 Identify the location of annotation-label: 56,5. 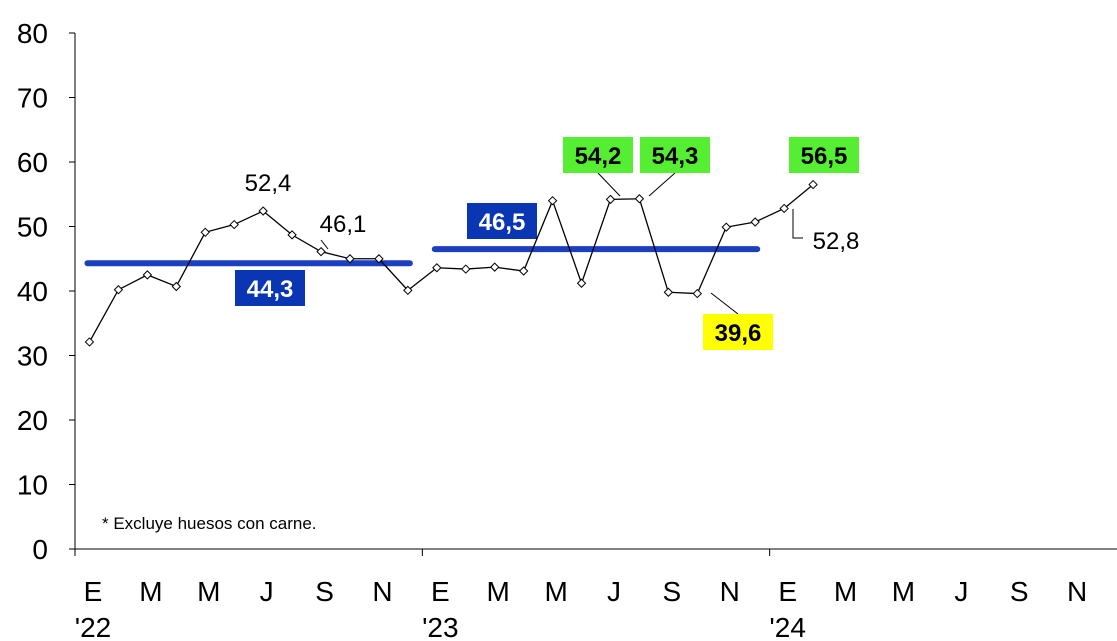
(824, 156).